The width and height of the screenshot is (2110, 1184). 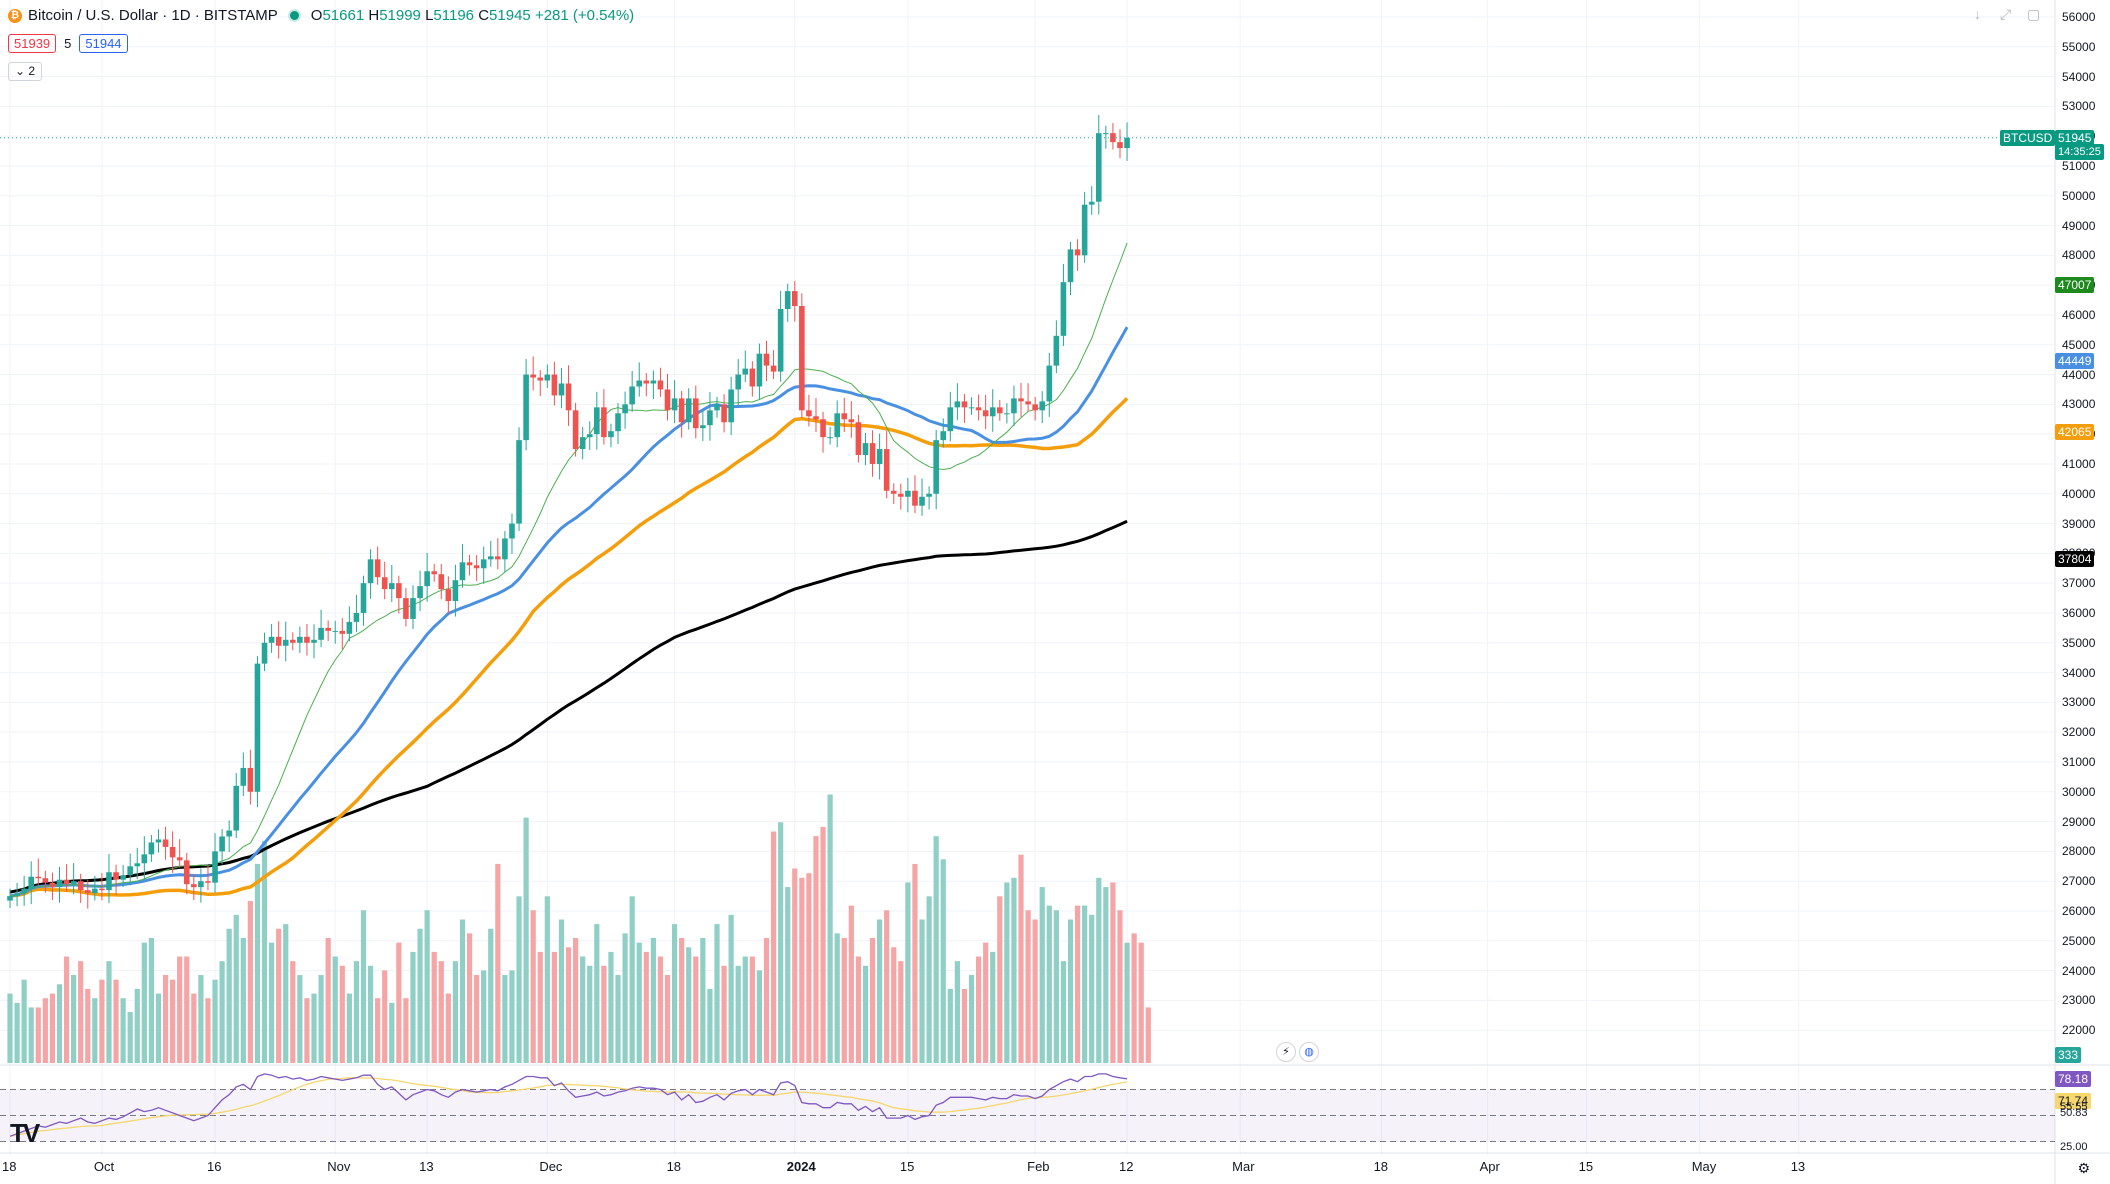 What do you see at coordinates (1977, 14) in the screenshot?
I see `arrow-down-icon: ↓` at bounding box center [1977, 14].